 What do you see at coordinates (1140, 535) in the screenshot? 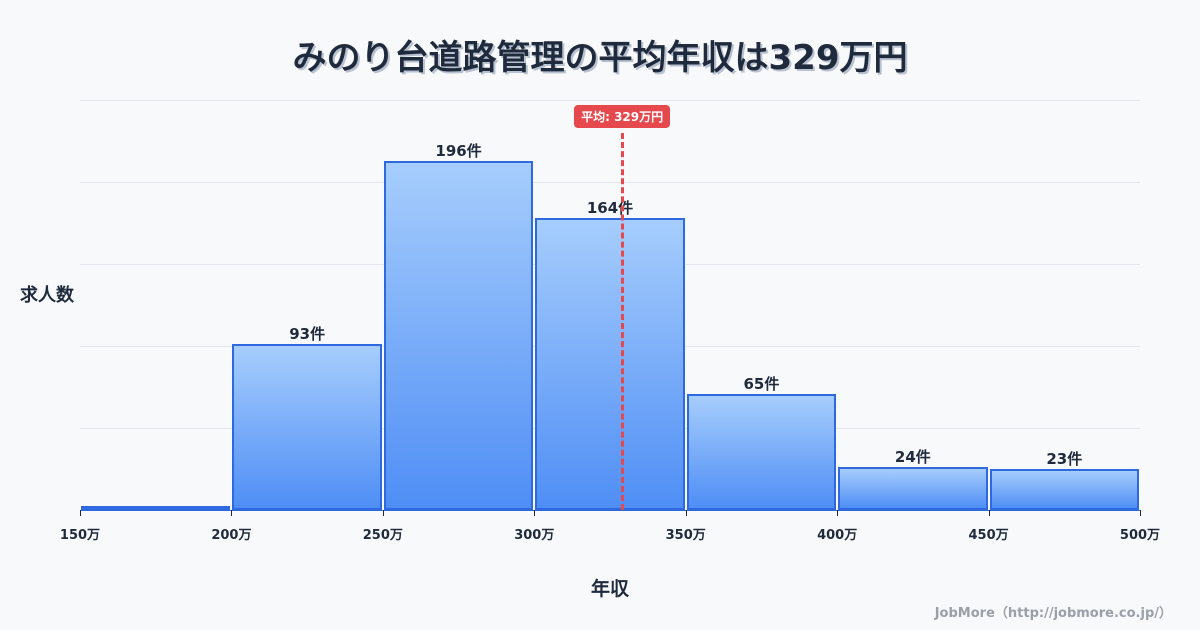
I see `x-tick-label: 500万` at bounding box center [1140, 535].